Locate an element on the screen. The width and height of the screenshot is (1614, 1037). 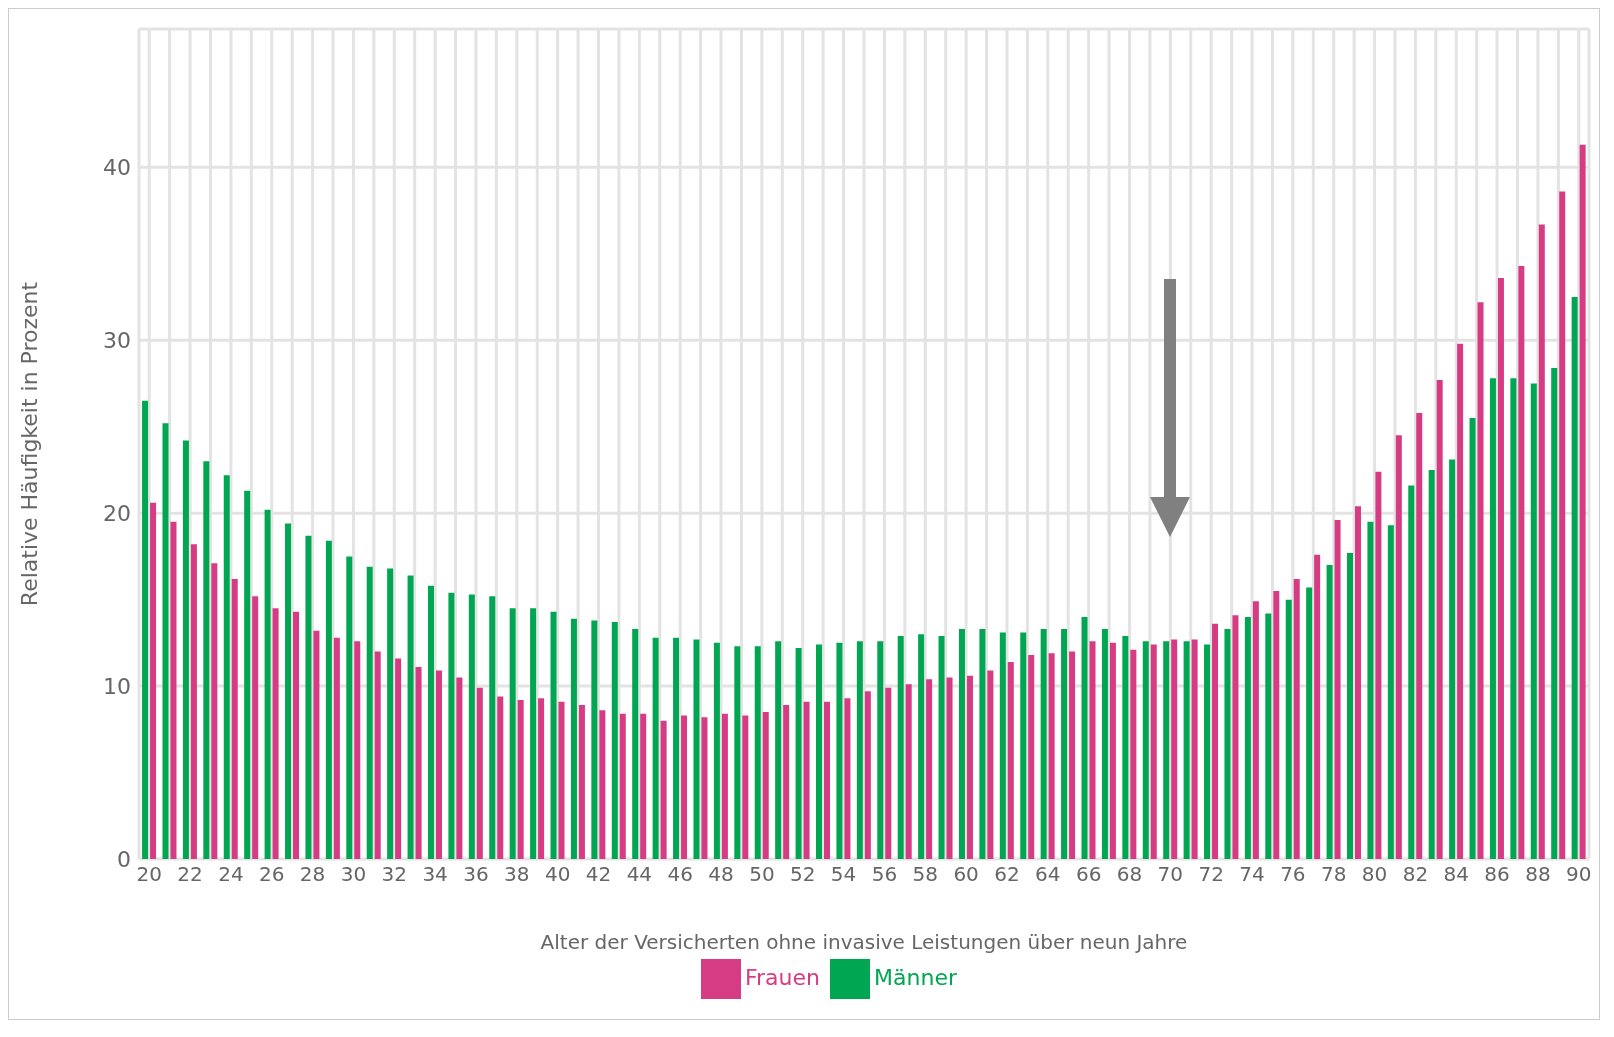
x-tick-label: 54 is located at coordinates (843, 874).